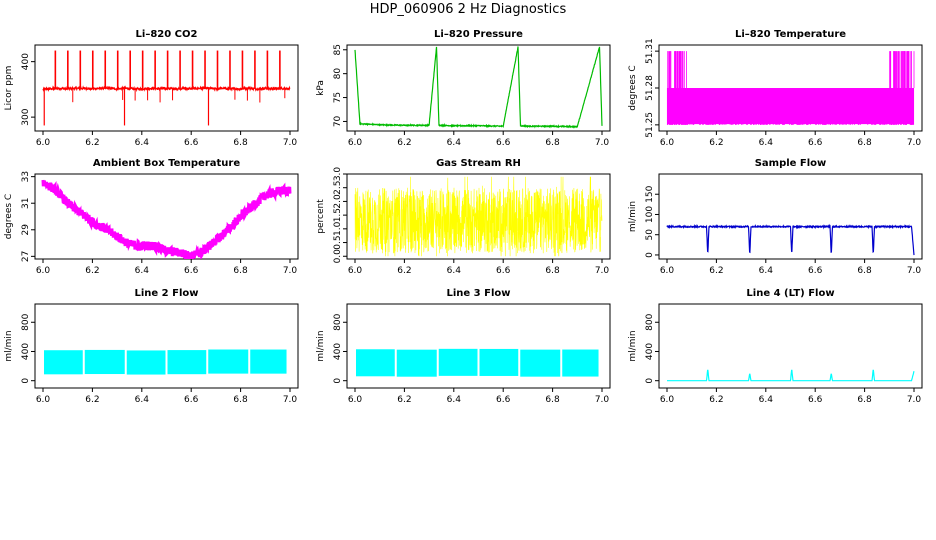 The width and height of the screenshot is (936, 540). What do you see at coordinates (650, 125) in the screenshot?
I see `y-tick-label: 51.25` at bounding box center [650, 125].